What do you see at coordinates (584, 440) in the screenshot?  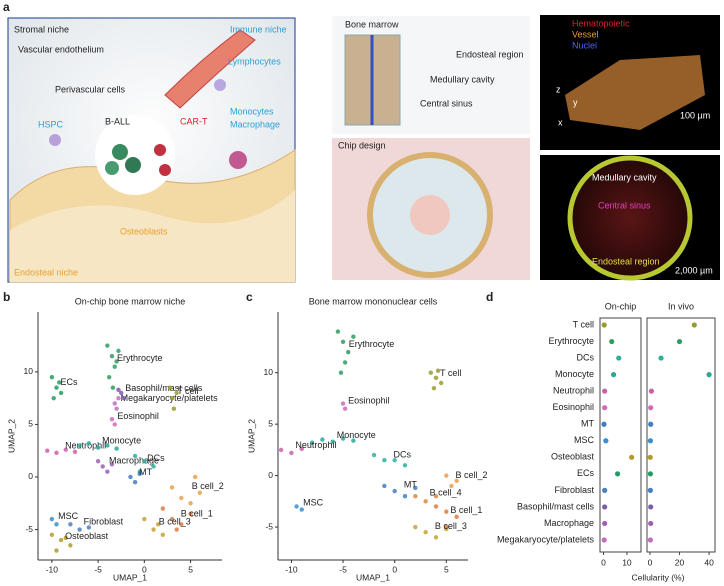 I see `category-label: MSC` at bounding box center [584, 440].